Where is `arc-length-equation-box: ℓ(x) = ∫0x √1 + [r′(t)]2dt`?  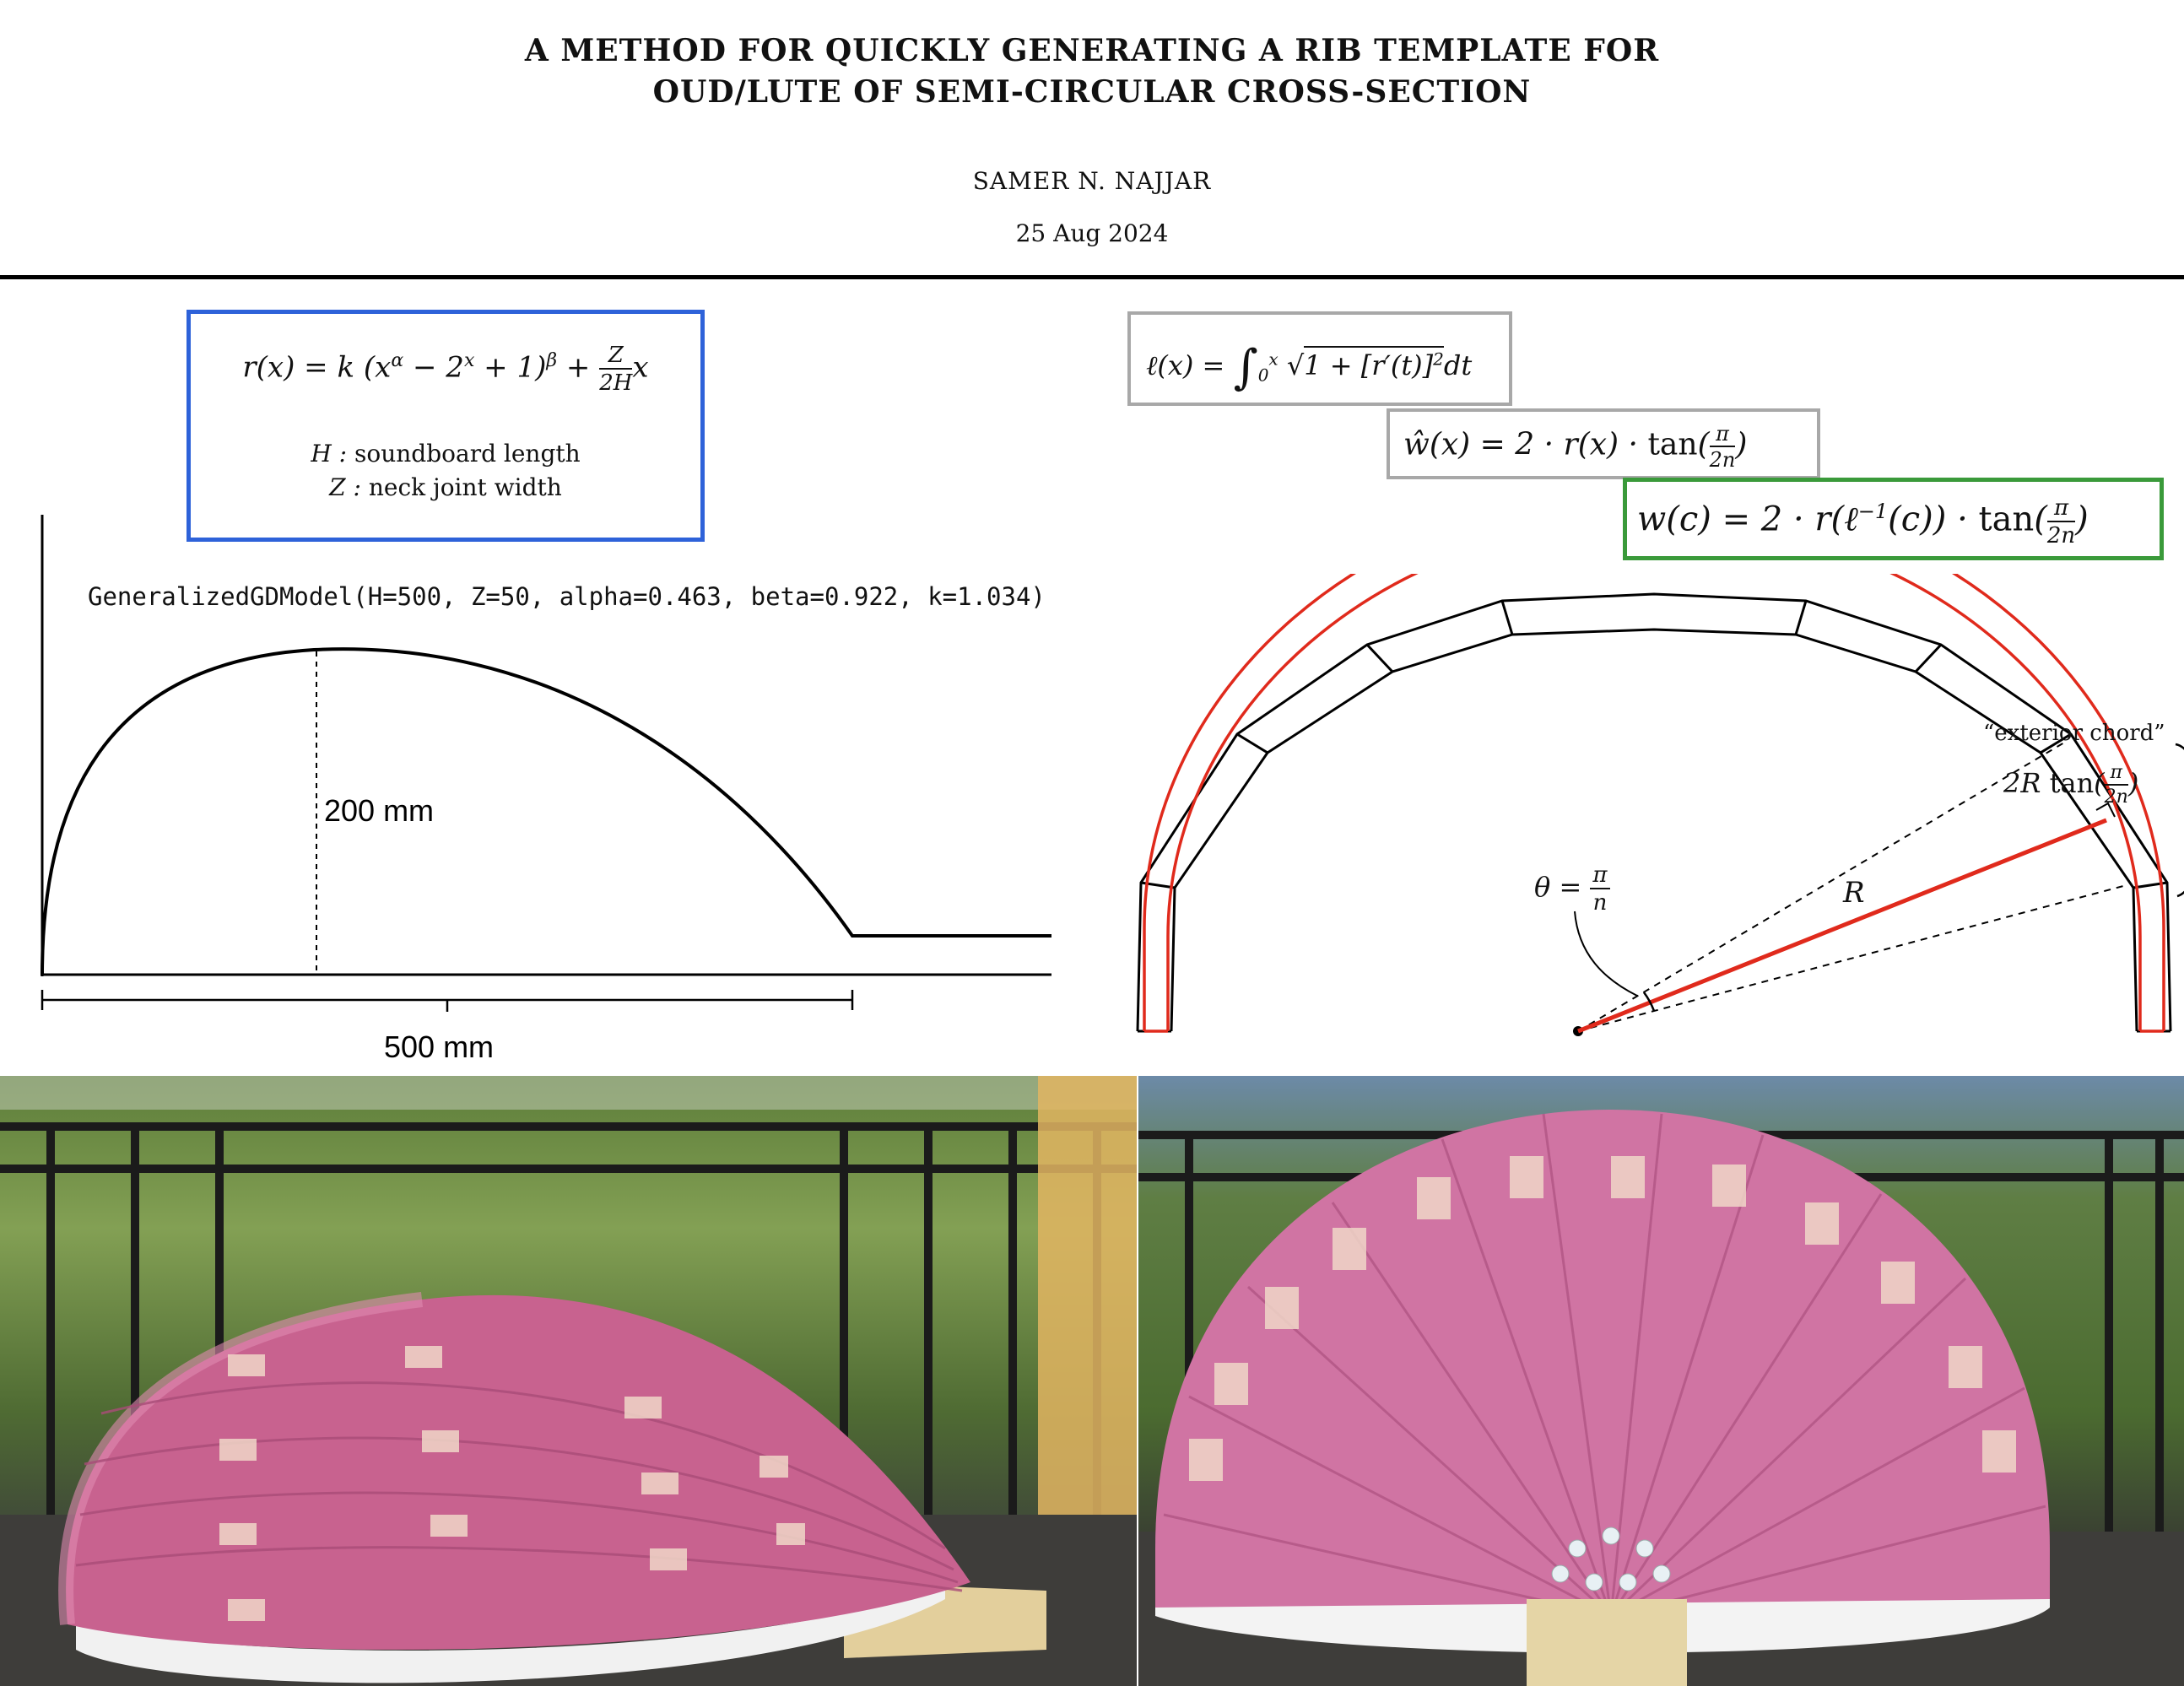
arc-length-equation-box: ℓ(x) = ∫0x √1 + [r′(t)]2dt is located at coordinates (1319, 359).